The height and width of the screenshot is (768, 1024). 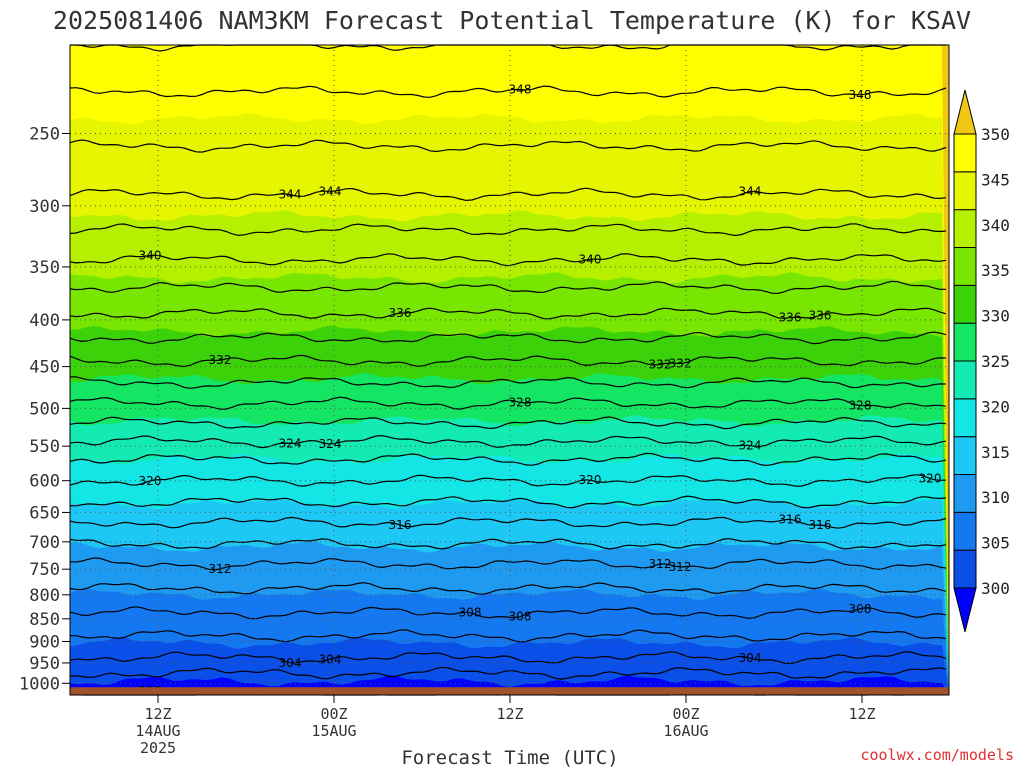 I want to click on y-tick-label: 650, so click(x=44, y=513).